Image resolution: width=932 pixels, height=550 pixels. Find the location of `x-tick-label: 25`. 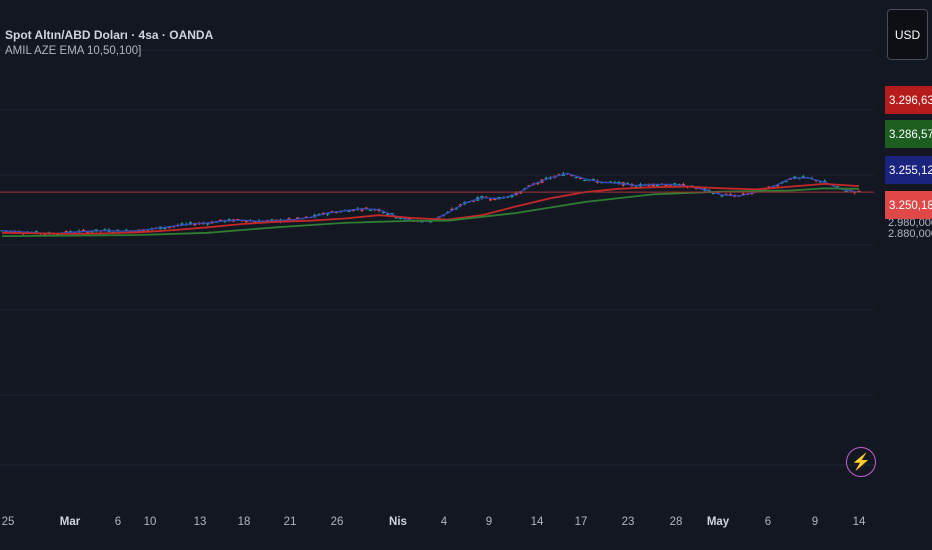

x-tick-label: 25 is located at coordinates (8, 522).